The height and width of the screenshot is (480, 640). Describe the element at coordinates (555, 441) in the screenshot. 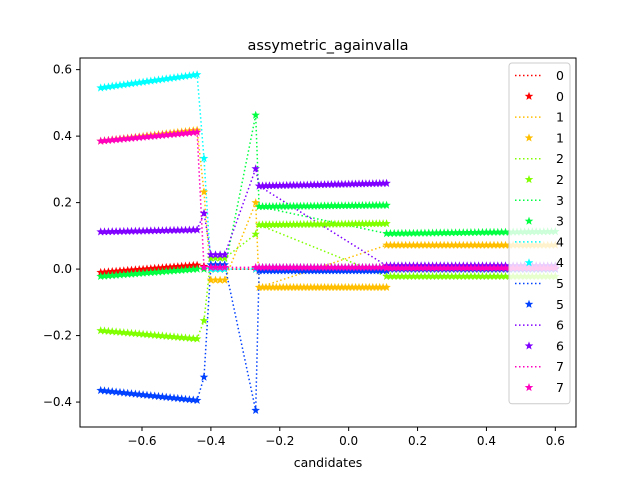

I see `x-tick-label: 0.6` at that location.